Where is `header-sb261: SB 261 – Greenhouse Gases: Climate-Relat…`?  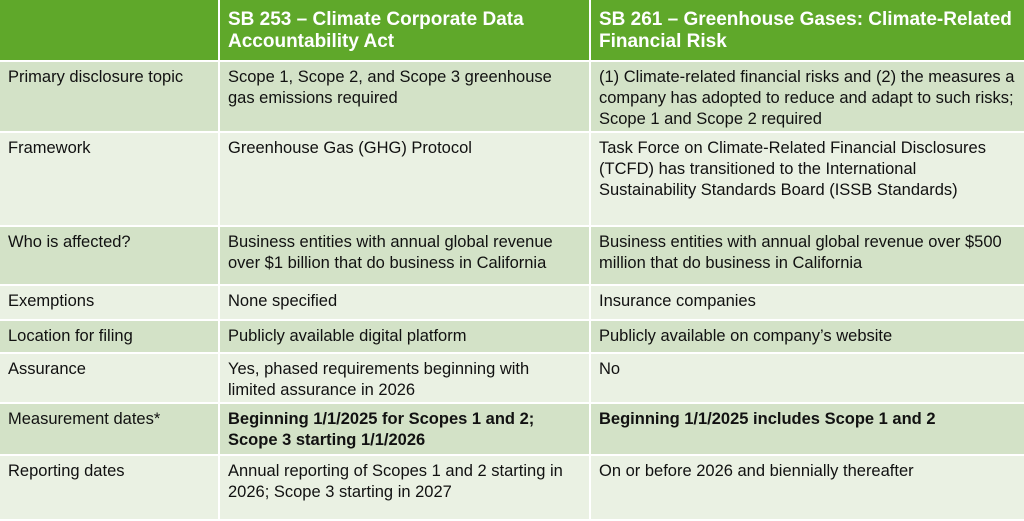 header-sb261: SB 261 – Greenhouse Gases: Climate-Relat… is located at coordinates (807, 31).